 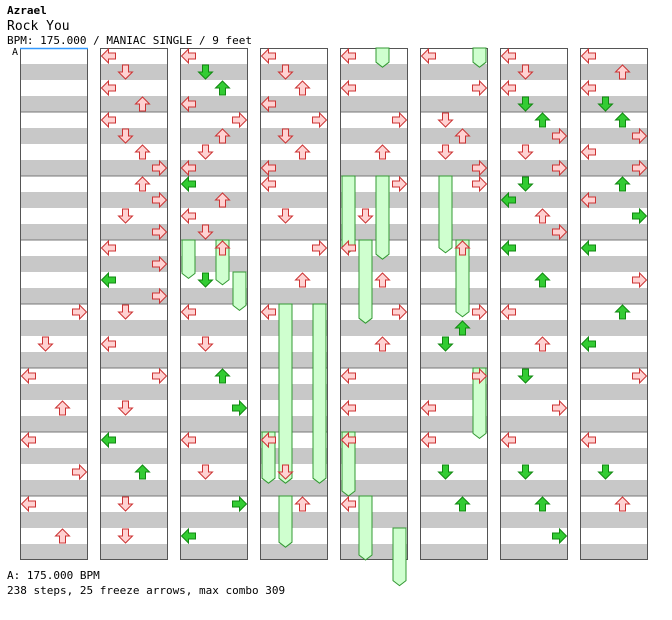 I want to click on song-meta: BPM: 175.000 / MANIAC SINGLE / 9 feet, so click(x=130, y=40).